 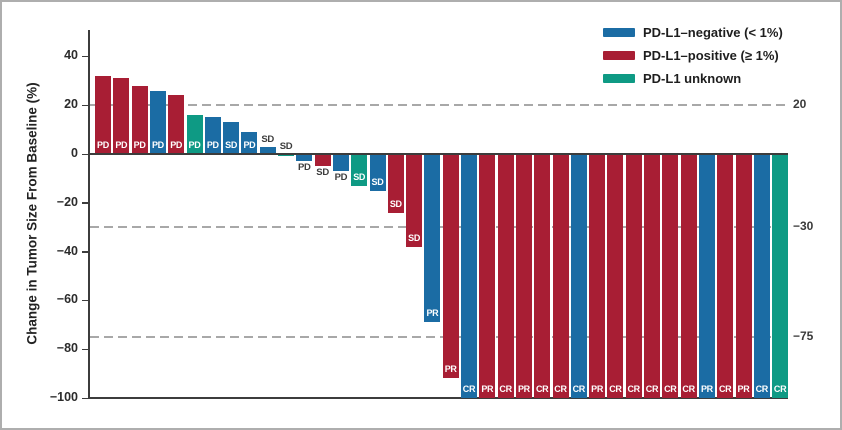 I want to click on reference-line-label--30: −30, so click(x=803, y=226).